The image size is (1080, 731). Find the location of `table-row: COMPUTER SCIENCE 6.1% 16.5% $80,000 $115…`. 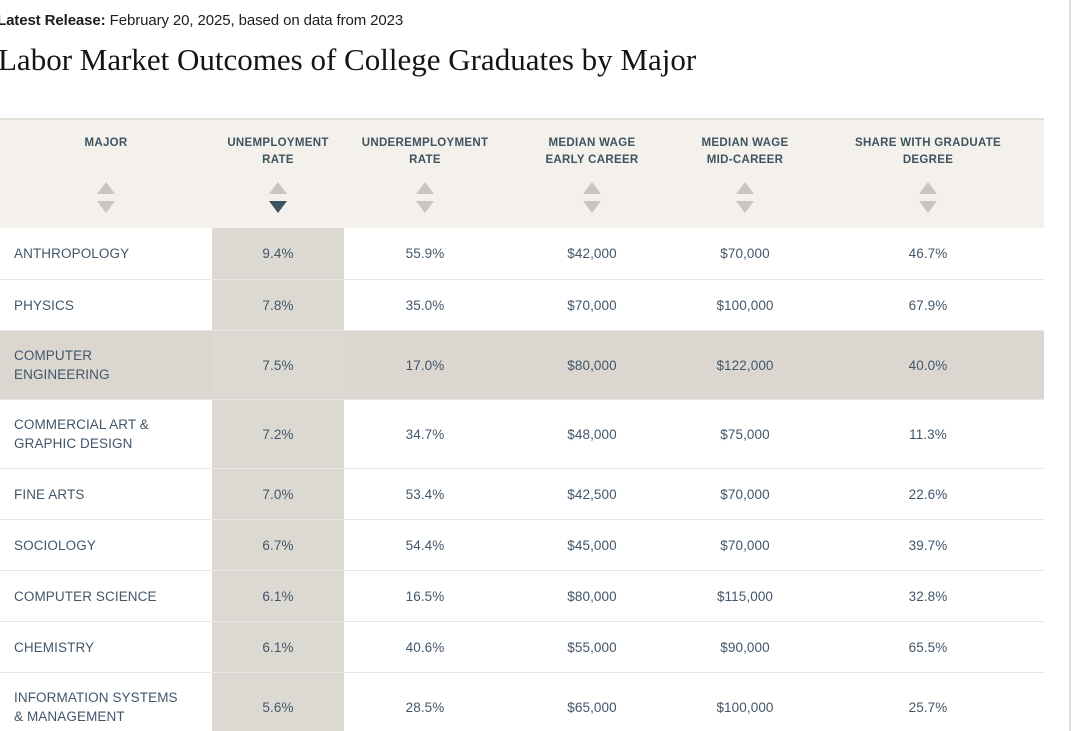

table-row: COMPUTER SCIENCE 6.1% 16.5% $80,000 $115… is located at coordinates (522, 595).